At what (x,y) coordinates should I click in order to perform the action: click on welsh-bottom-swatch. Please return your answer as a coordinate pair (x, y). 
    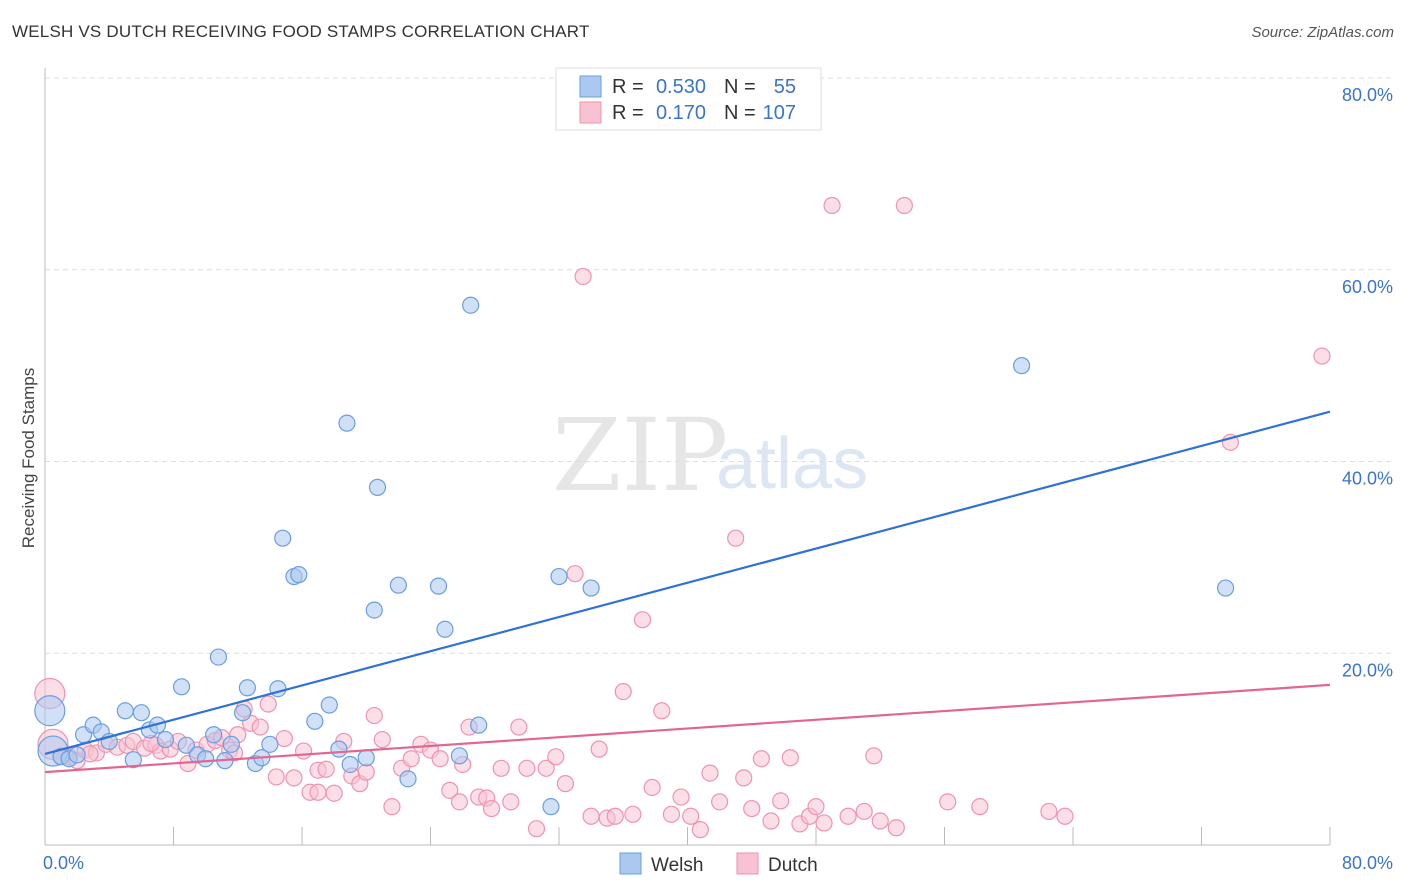
    Looking at the image, I should click on (630, 863).